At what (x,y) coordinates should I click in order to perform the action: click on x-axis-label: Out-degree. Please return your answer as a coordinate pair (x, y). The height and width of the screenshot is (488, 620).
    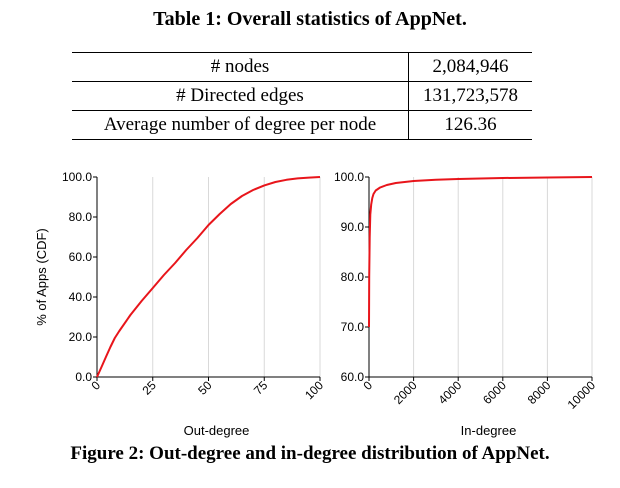
    Looking at the image, I should click on (217, 430).